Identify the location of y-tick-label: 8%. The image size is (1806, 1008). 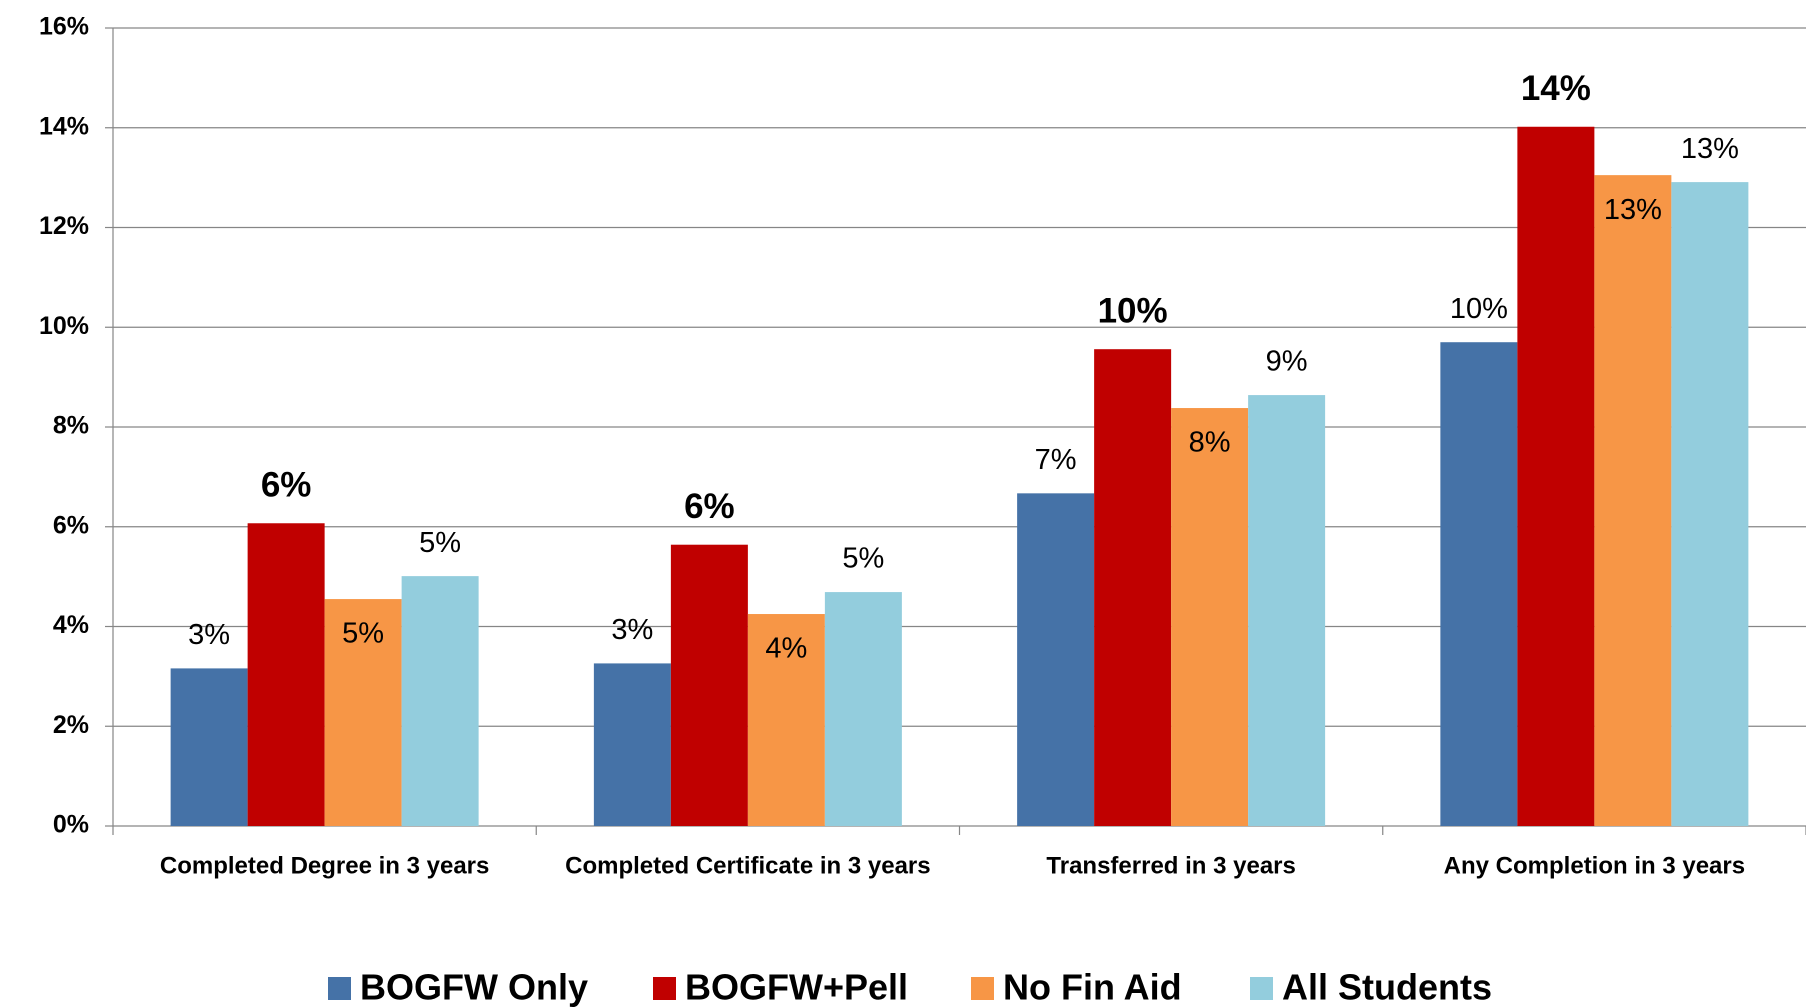
(71, 426).